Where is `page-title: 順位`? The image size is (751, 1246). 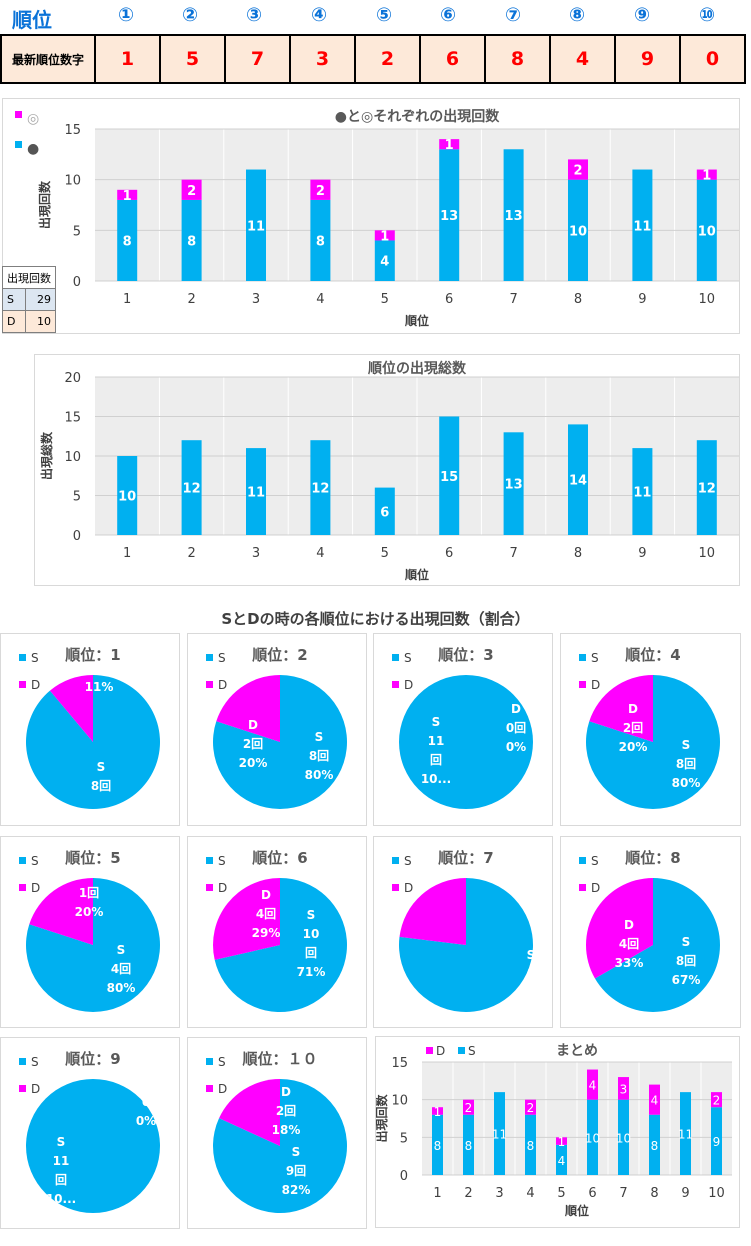 page-title: 順位 is located at coordinates (32, 20).